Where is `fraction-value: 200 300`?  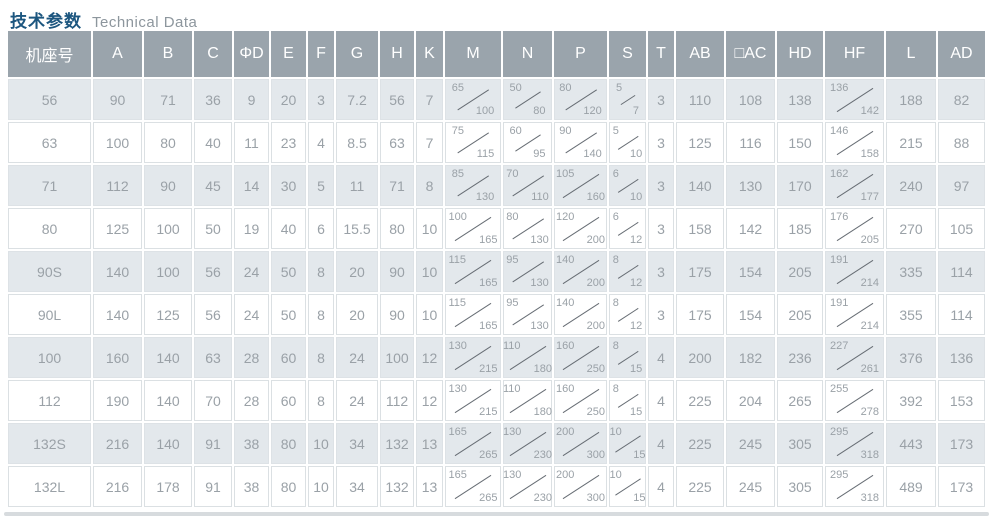 fraction-value: 200 300 is located at coordinates (580, 486).